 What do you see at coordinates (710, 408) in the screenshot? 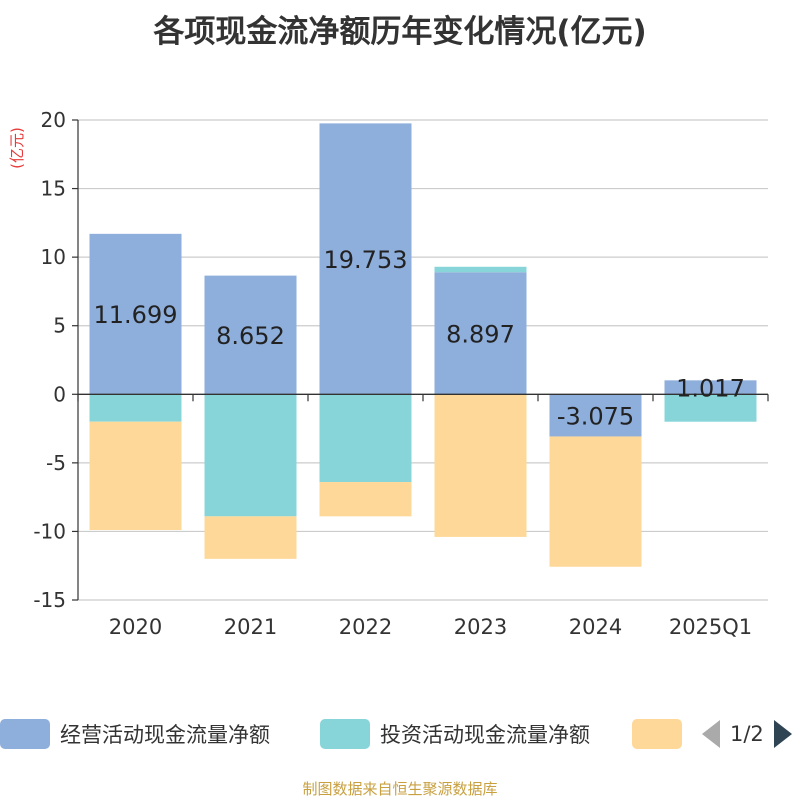
I see `bar-2-2025Q1` at bounding box center [710, 408].